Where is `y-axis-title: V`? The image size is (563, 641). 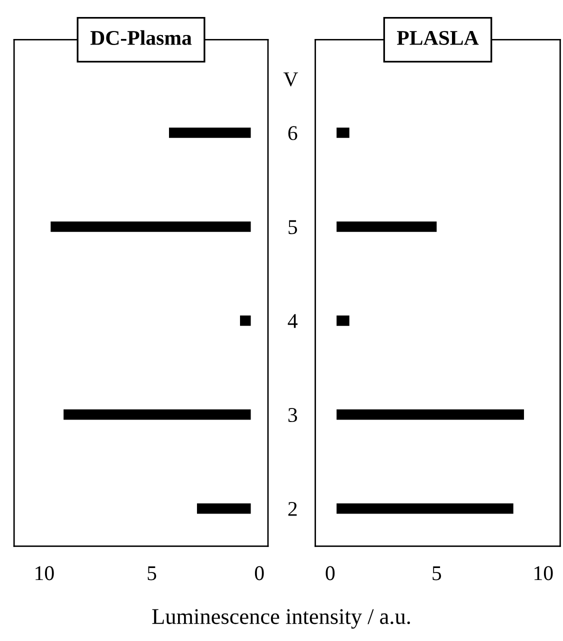
y-axis-title: V is located at coordinates (290, 79).